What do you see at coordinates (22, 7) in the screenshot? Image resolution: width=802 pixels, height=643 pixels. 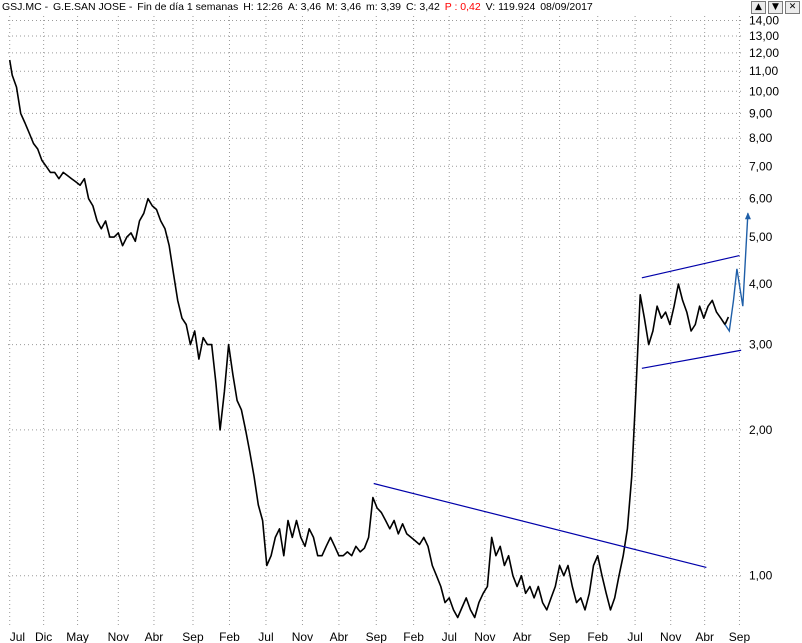 I see `header-symbol: GSJ.MC` at bounding box center [22, 7].